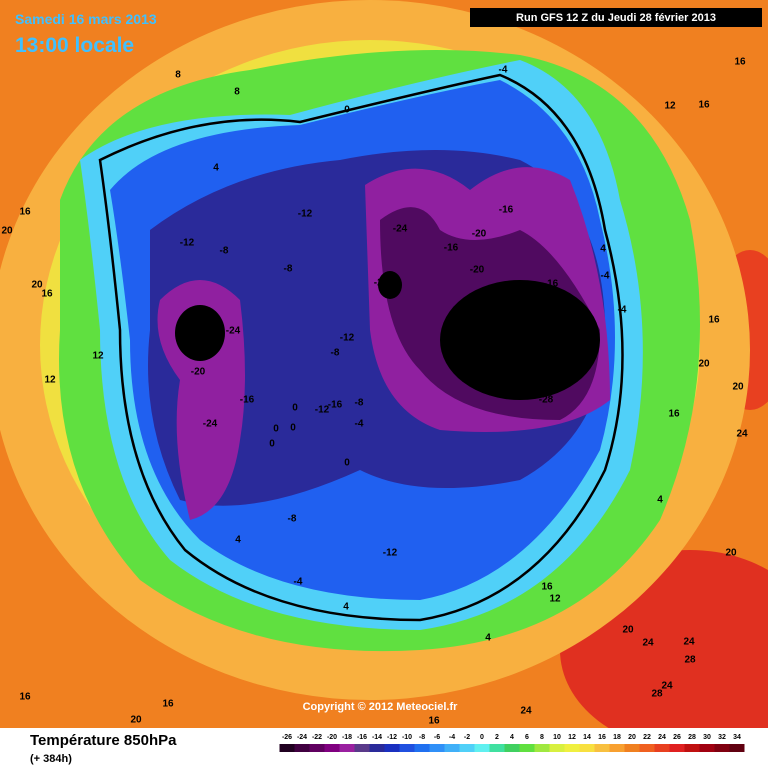  Describe the element at coordinates (437, 737) in the screenshot. I see `colorbar-tick-label: -6` at that location.